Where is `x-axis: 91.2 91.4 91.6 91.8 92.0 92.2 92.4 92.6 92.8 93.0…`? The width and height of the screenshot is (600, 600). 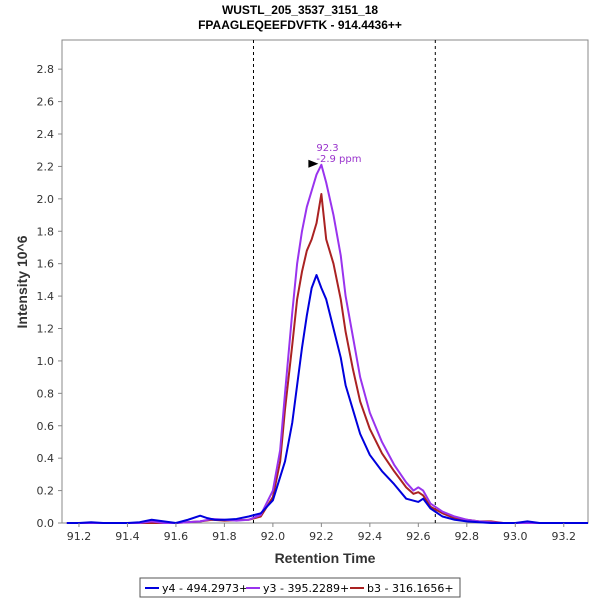
x-axis: 91.2 91.4 91.6 91.8 92.0 92.2 92.4 92.6 92.8 93.0… is located at coordinates (321, 533).